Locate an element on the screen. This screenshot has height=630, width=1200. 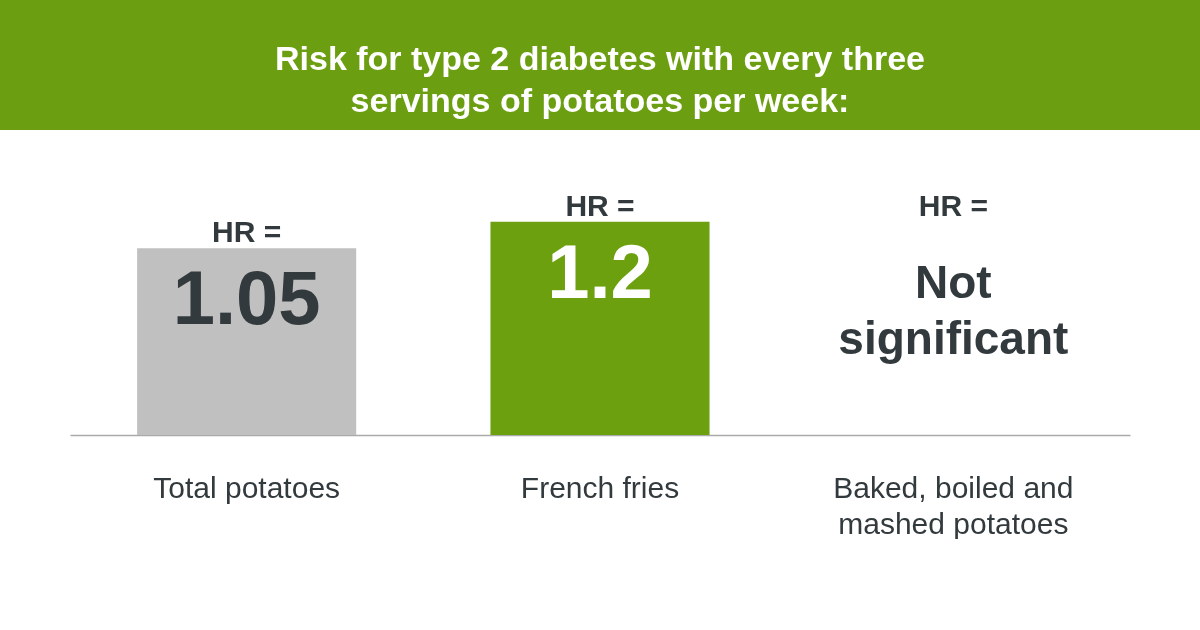
data-label: 1.05 is located at coordinates (246, 298).